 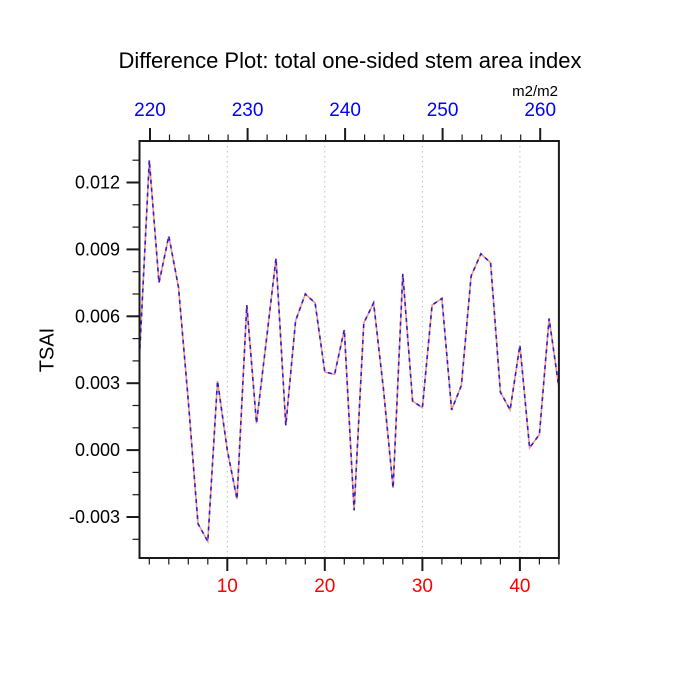 What do you see at coordinates (535, 91) in the screenshot?
I see `top-axis-units-label: m2/m2` at bounding box center [535, 91].